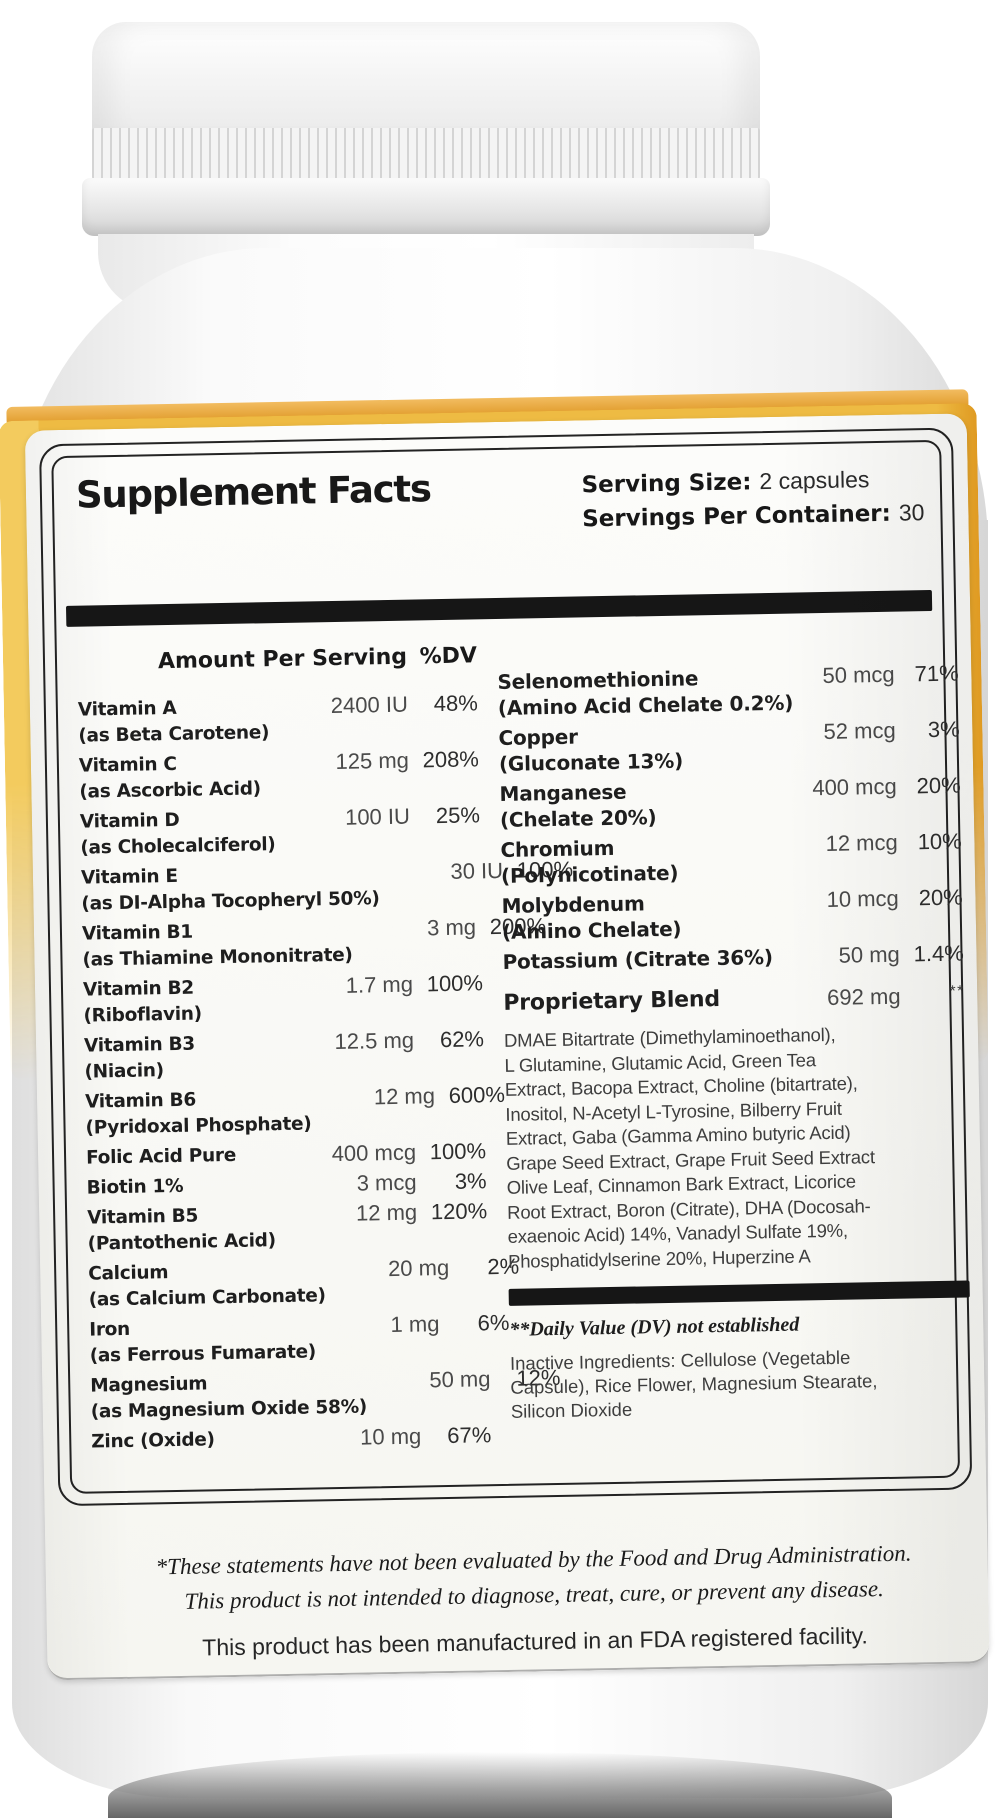  I want to click on servings-per-container-line: Servings Per Container: 30, so click(753, 516).